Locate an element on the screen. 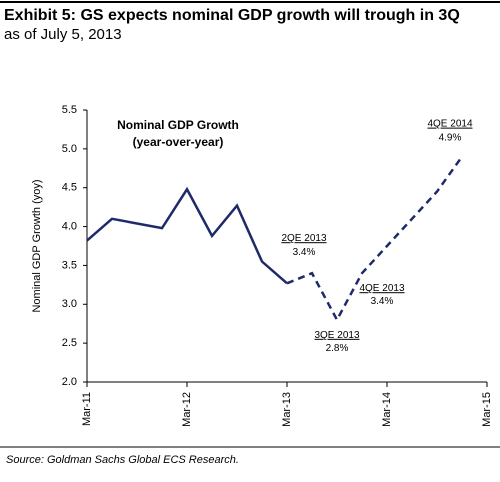 The image size is (500, 482). annotation: Nominal GDP Growth is located at coordinates (178, 125).